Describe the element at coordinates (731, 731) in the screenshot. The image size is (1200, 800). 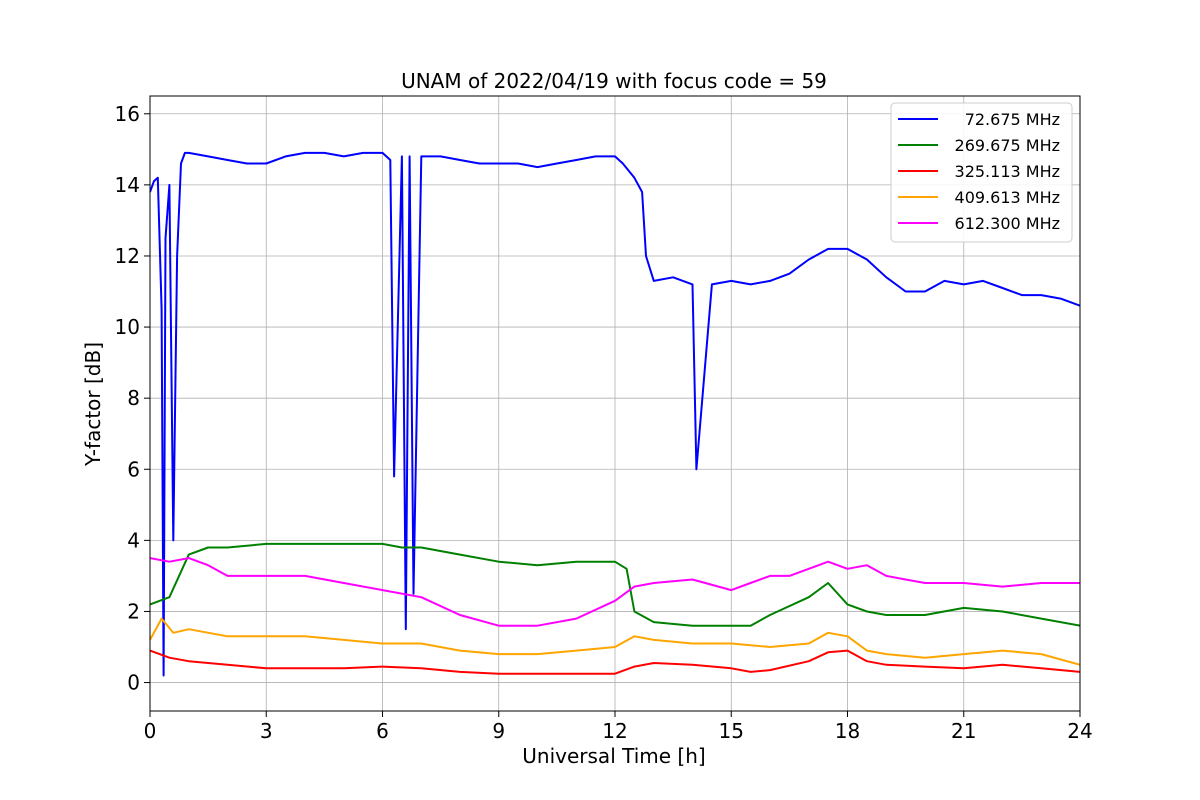
I see `x-tick-label: 15` at that location.